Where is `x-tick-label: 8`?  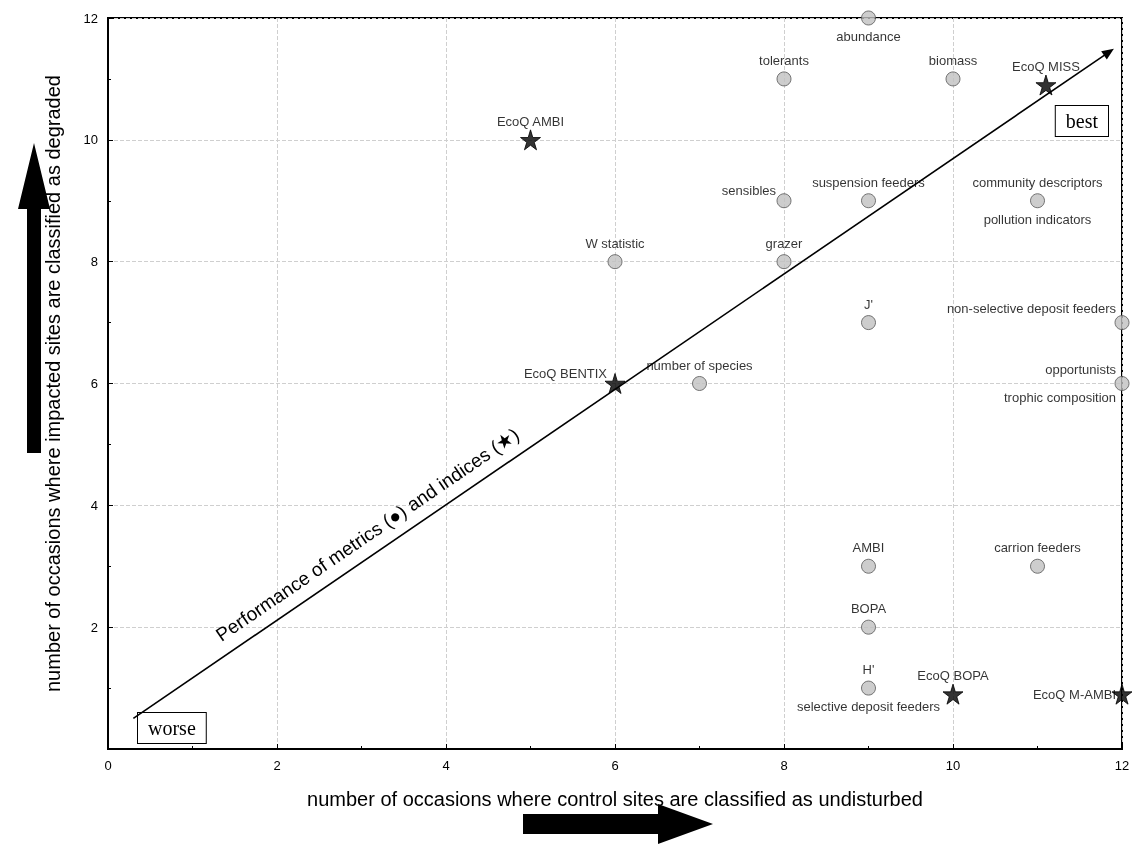
x-tick-label: 8 is located at coordinates (784, 765).